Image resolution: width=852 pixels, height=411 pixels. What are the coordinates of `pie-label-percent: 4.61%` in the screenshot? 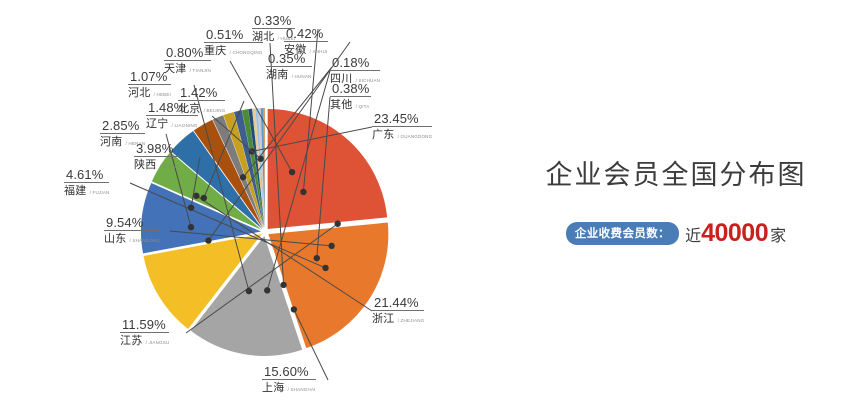 It's located at (85, 174).